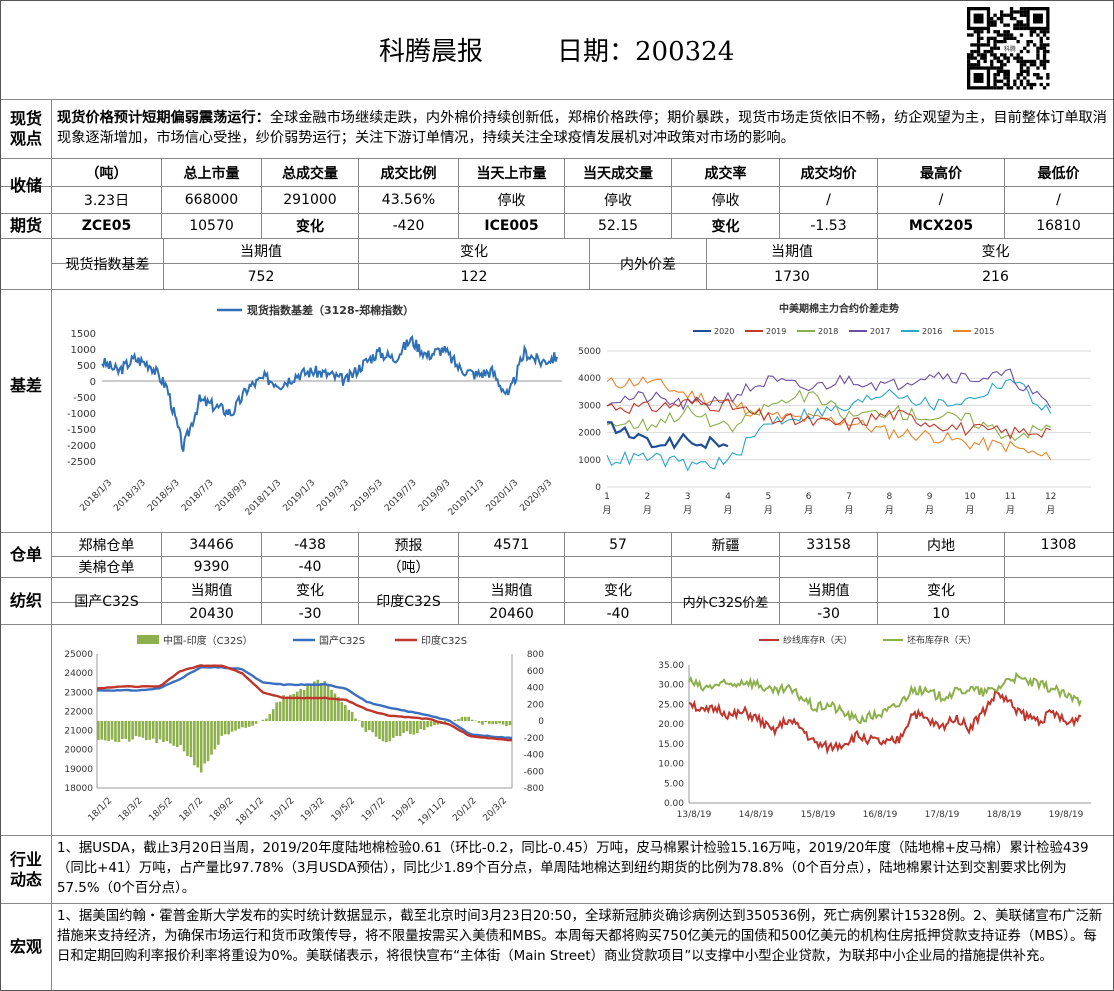  What do you see at coordinates (211, 544) in the screenshot?
I see `warehouse-r1-cell-1: 34466` at bounding box center [211, 544].